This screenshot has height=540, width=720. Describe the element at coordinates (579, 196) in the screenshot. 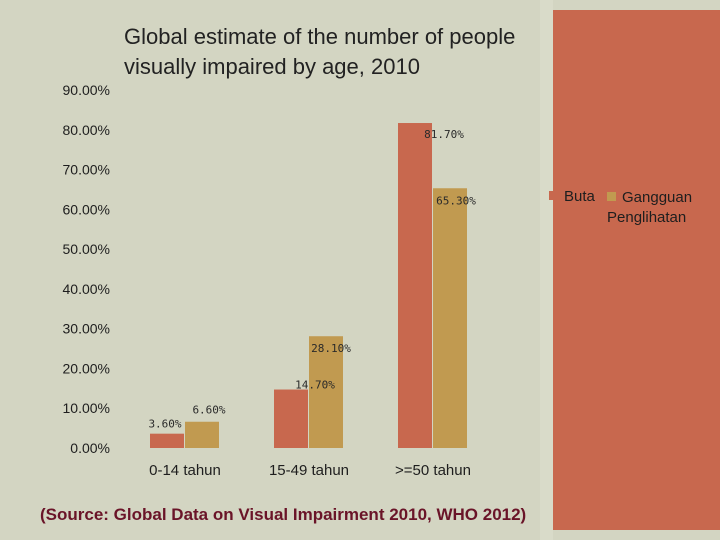

I see `legend-label-buta: Buta` at that location.